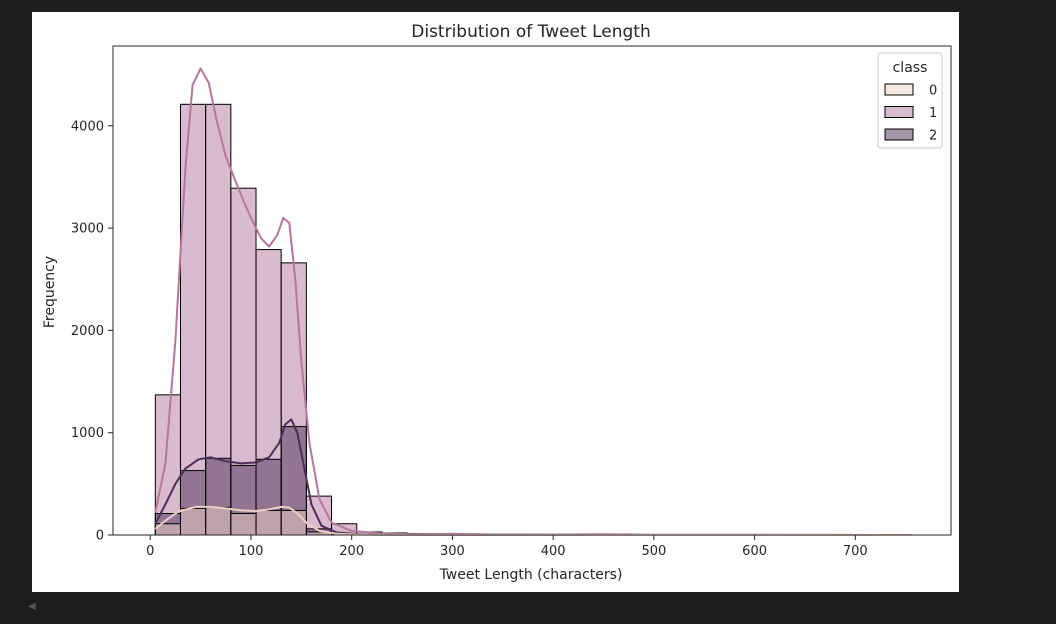 The image size is (1056, 624). What do you see at coordinates (32, 606) in the screenshot?
I see `scroll-left-arrow-icon: ◀` at bounding box center [32, 606].